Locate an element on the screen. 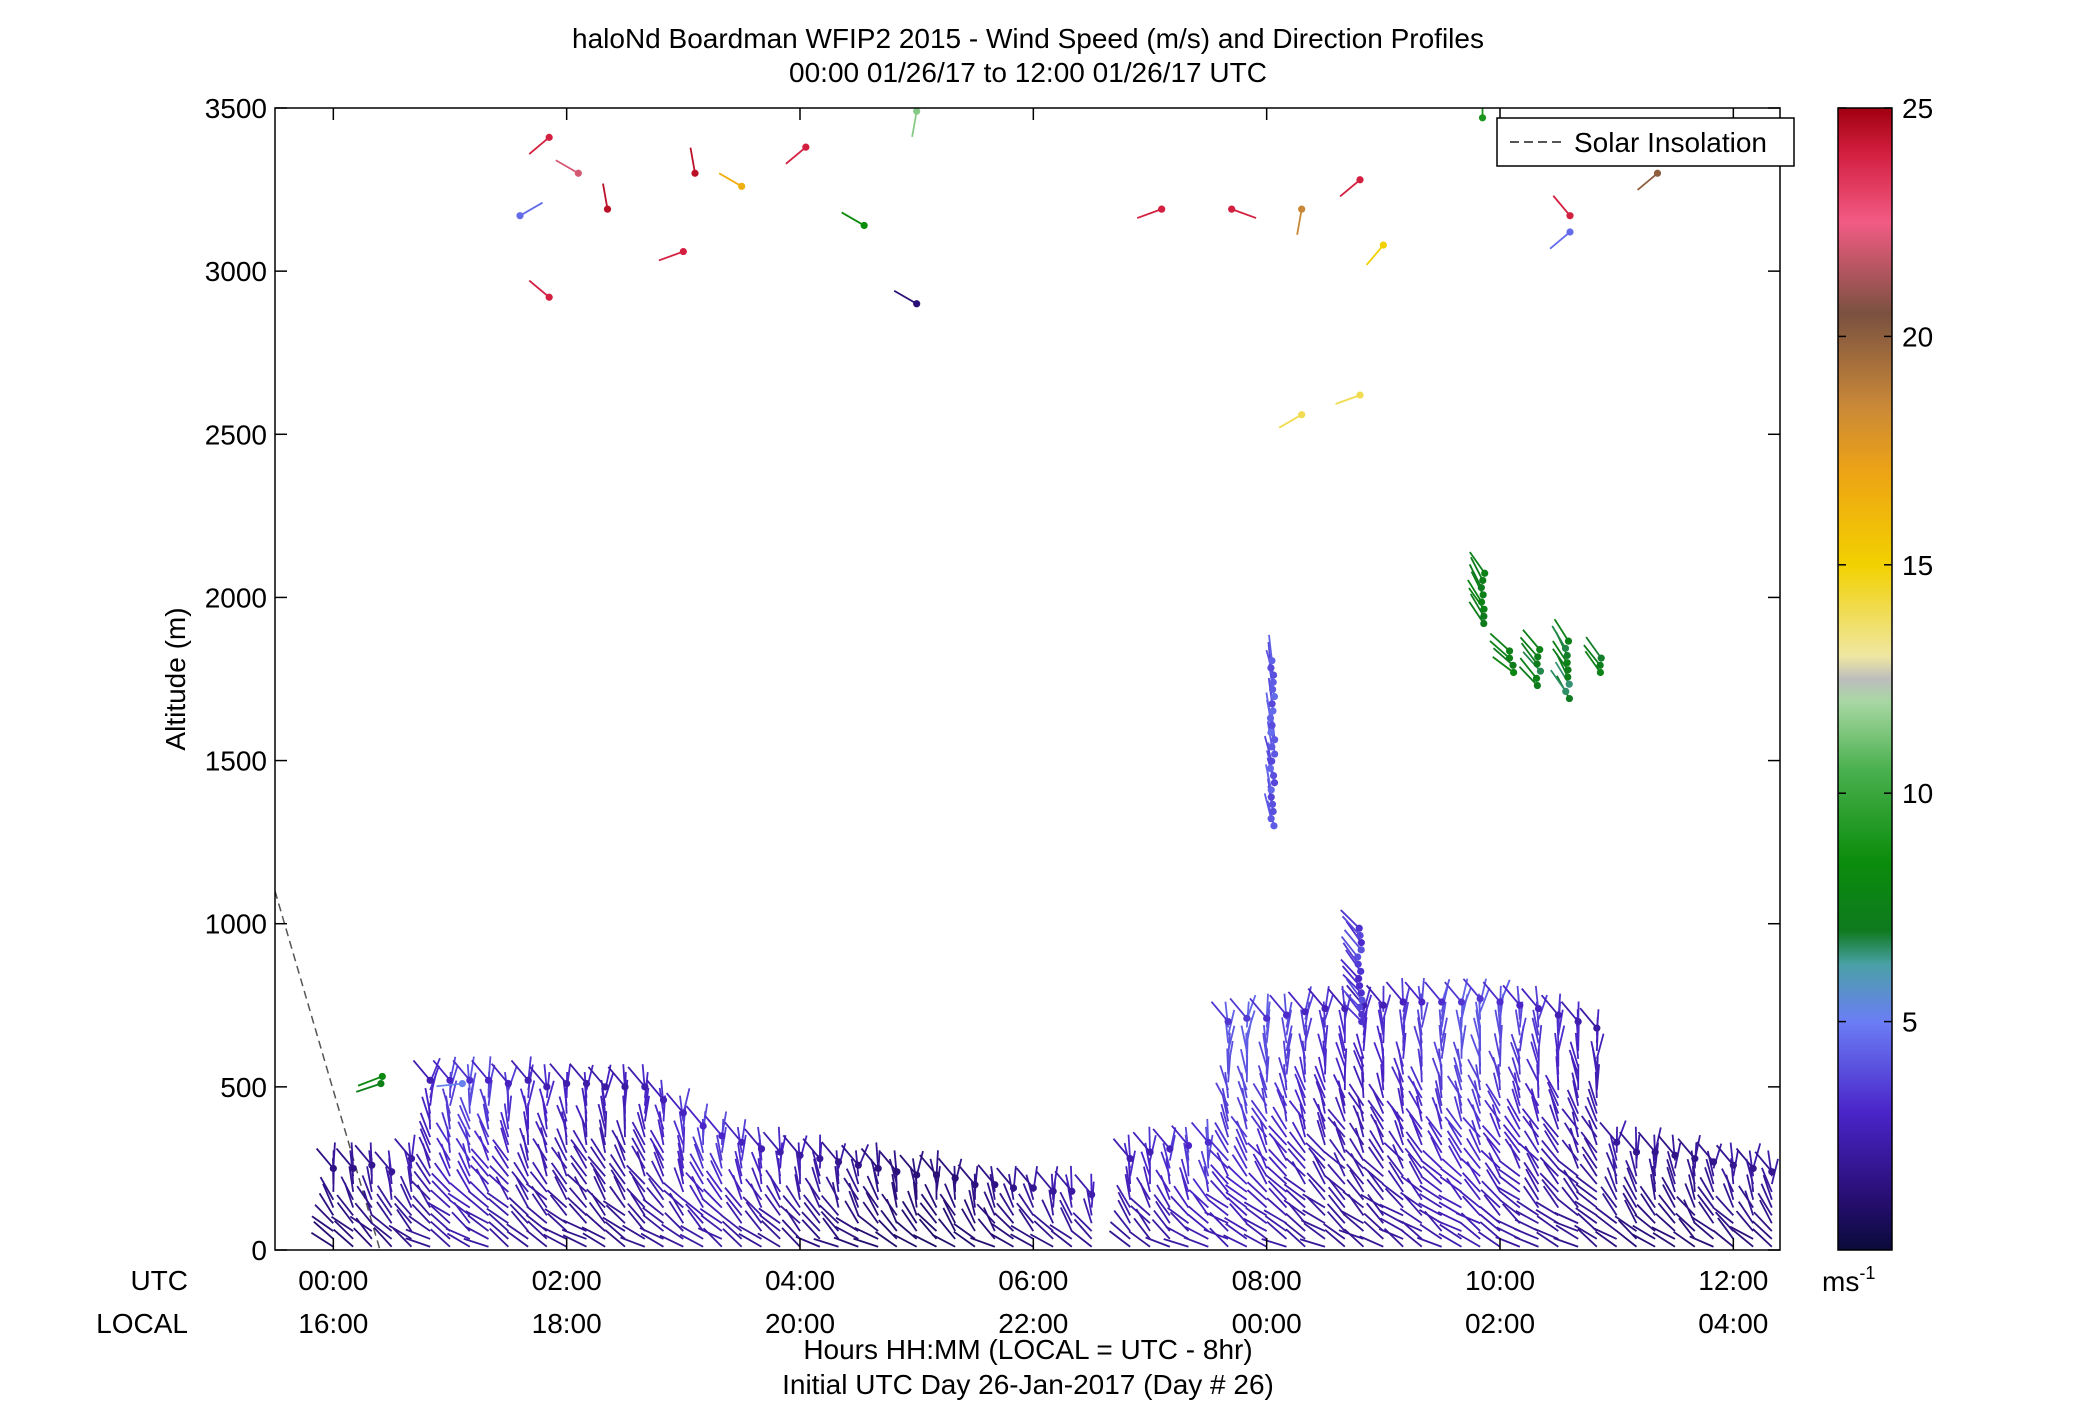 This screenshot has width=2098, height=1425. y-tick-label: 500 is located at coordinates (243, 1087).